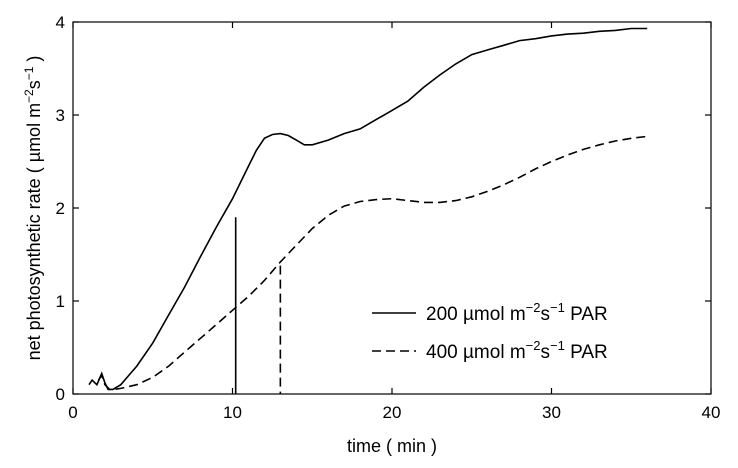  I want to click on y-tick-label: 4, so click(60, 22).